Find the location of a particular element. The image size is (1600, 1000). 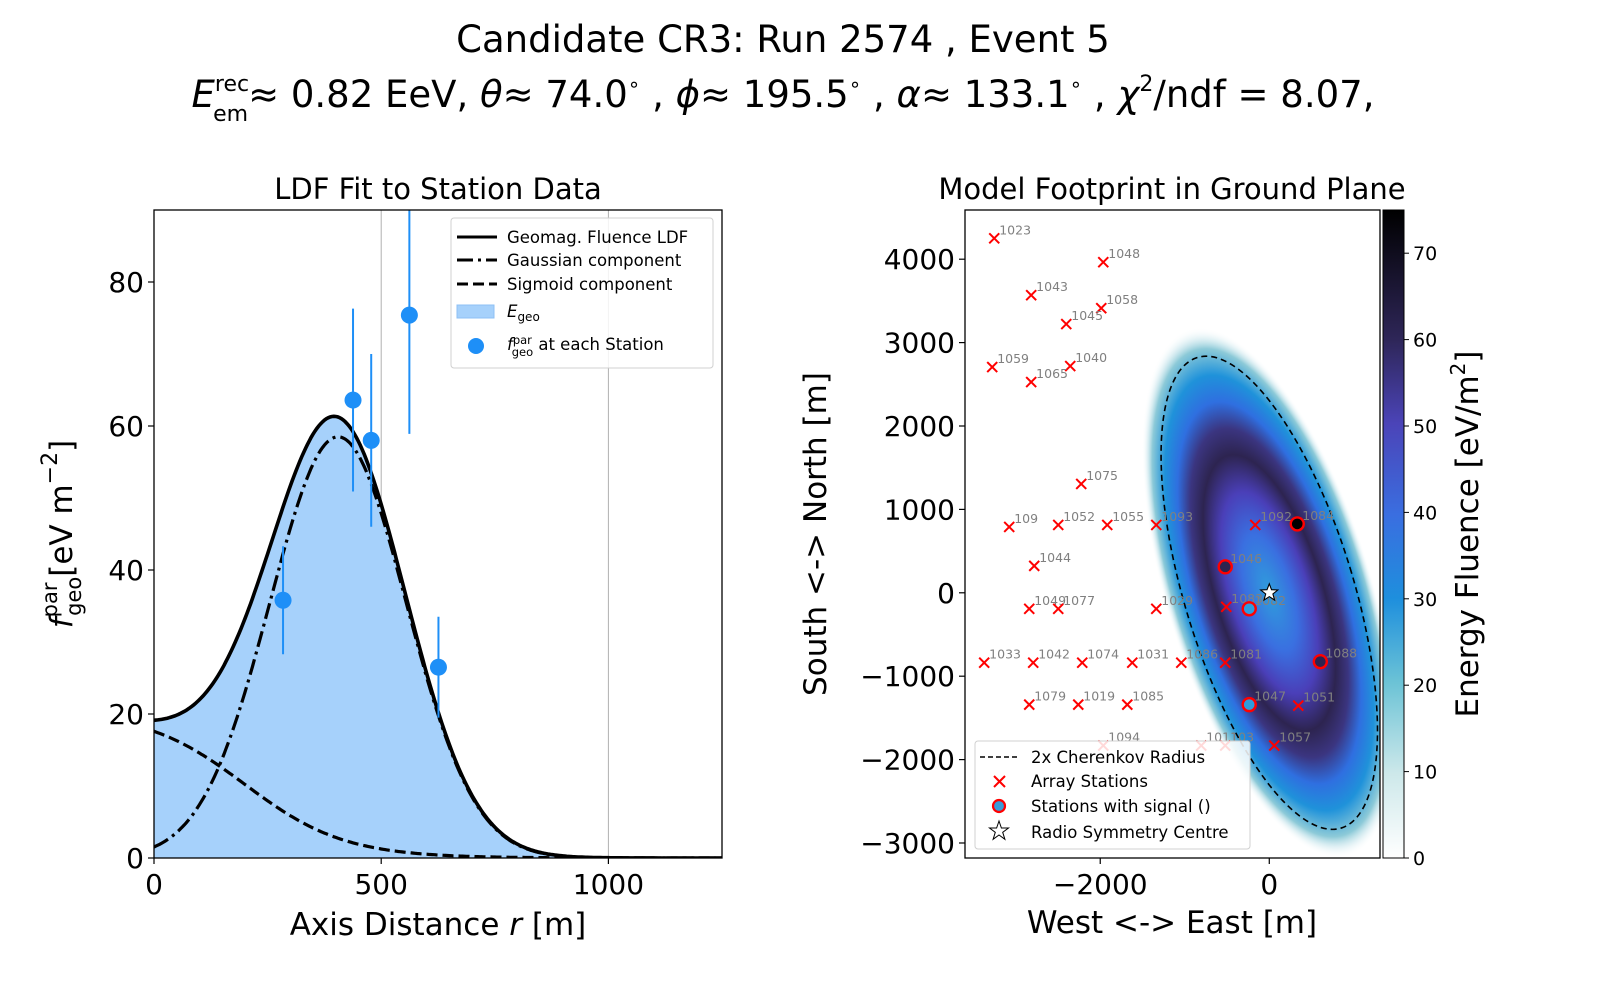

ldf-y-ticks: 0 20 40 60 80 is located at coordinates (131, 570).